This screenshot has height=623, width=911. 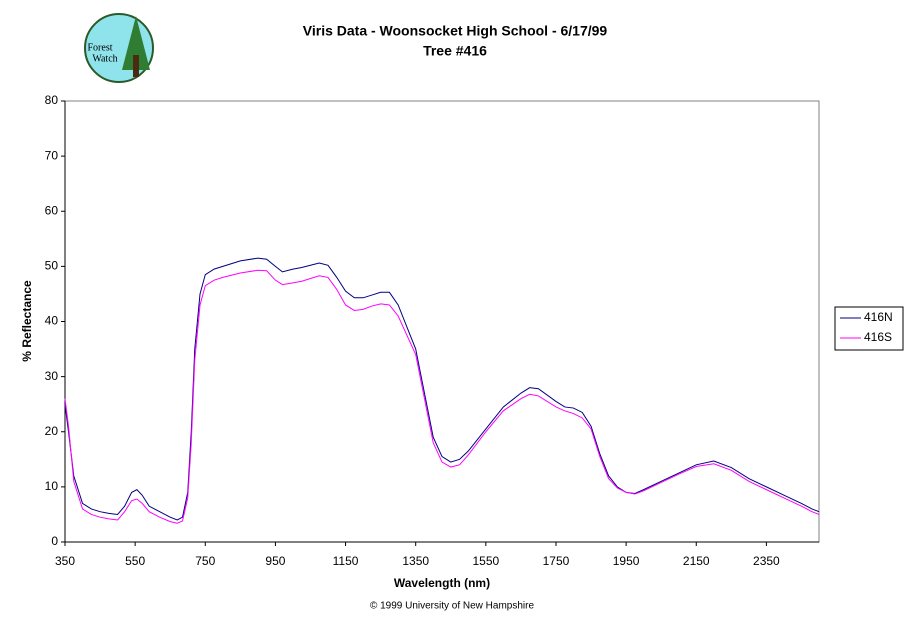 I want to click on legend-box, so click(x=869, y=328).